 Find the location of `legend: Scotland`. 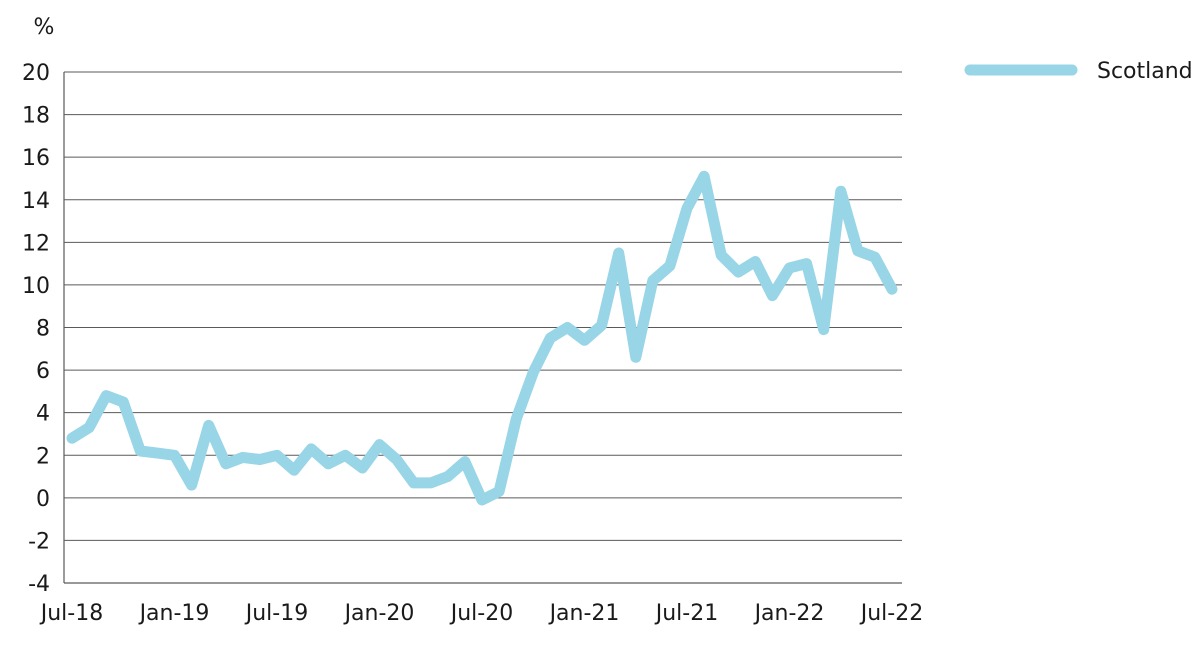

legend: Scotland is located at coordinates (1078, 71).